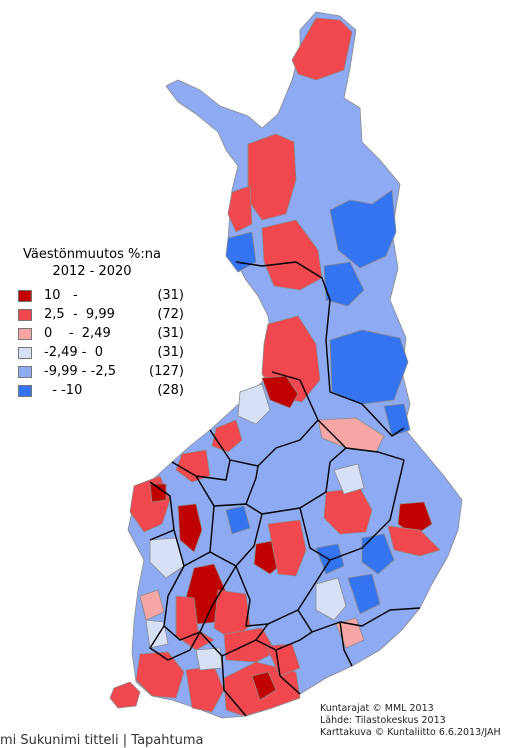 The image size is (522, 748). Describe the element at coordinates (238, 520) in the screenshot. I see `region-central-cold` at that location.